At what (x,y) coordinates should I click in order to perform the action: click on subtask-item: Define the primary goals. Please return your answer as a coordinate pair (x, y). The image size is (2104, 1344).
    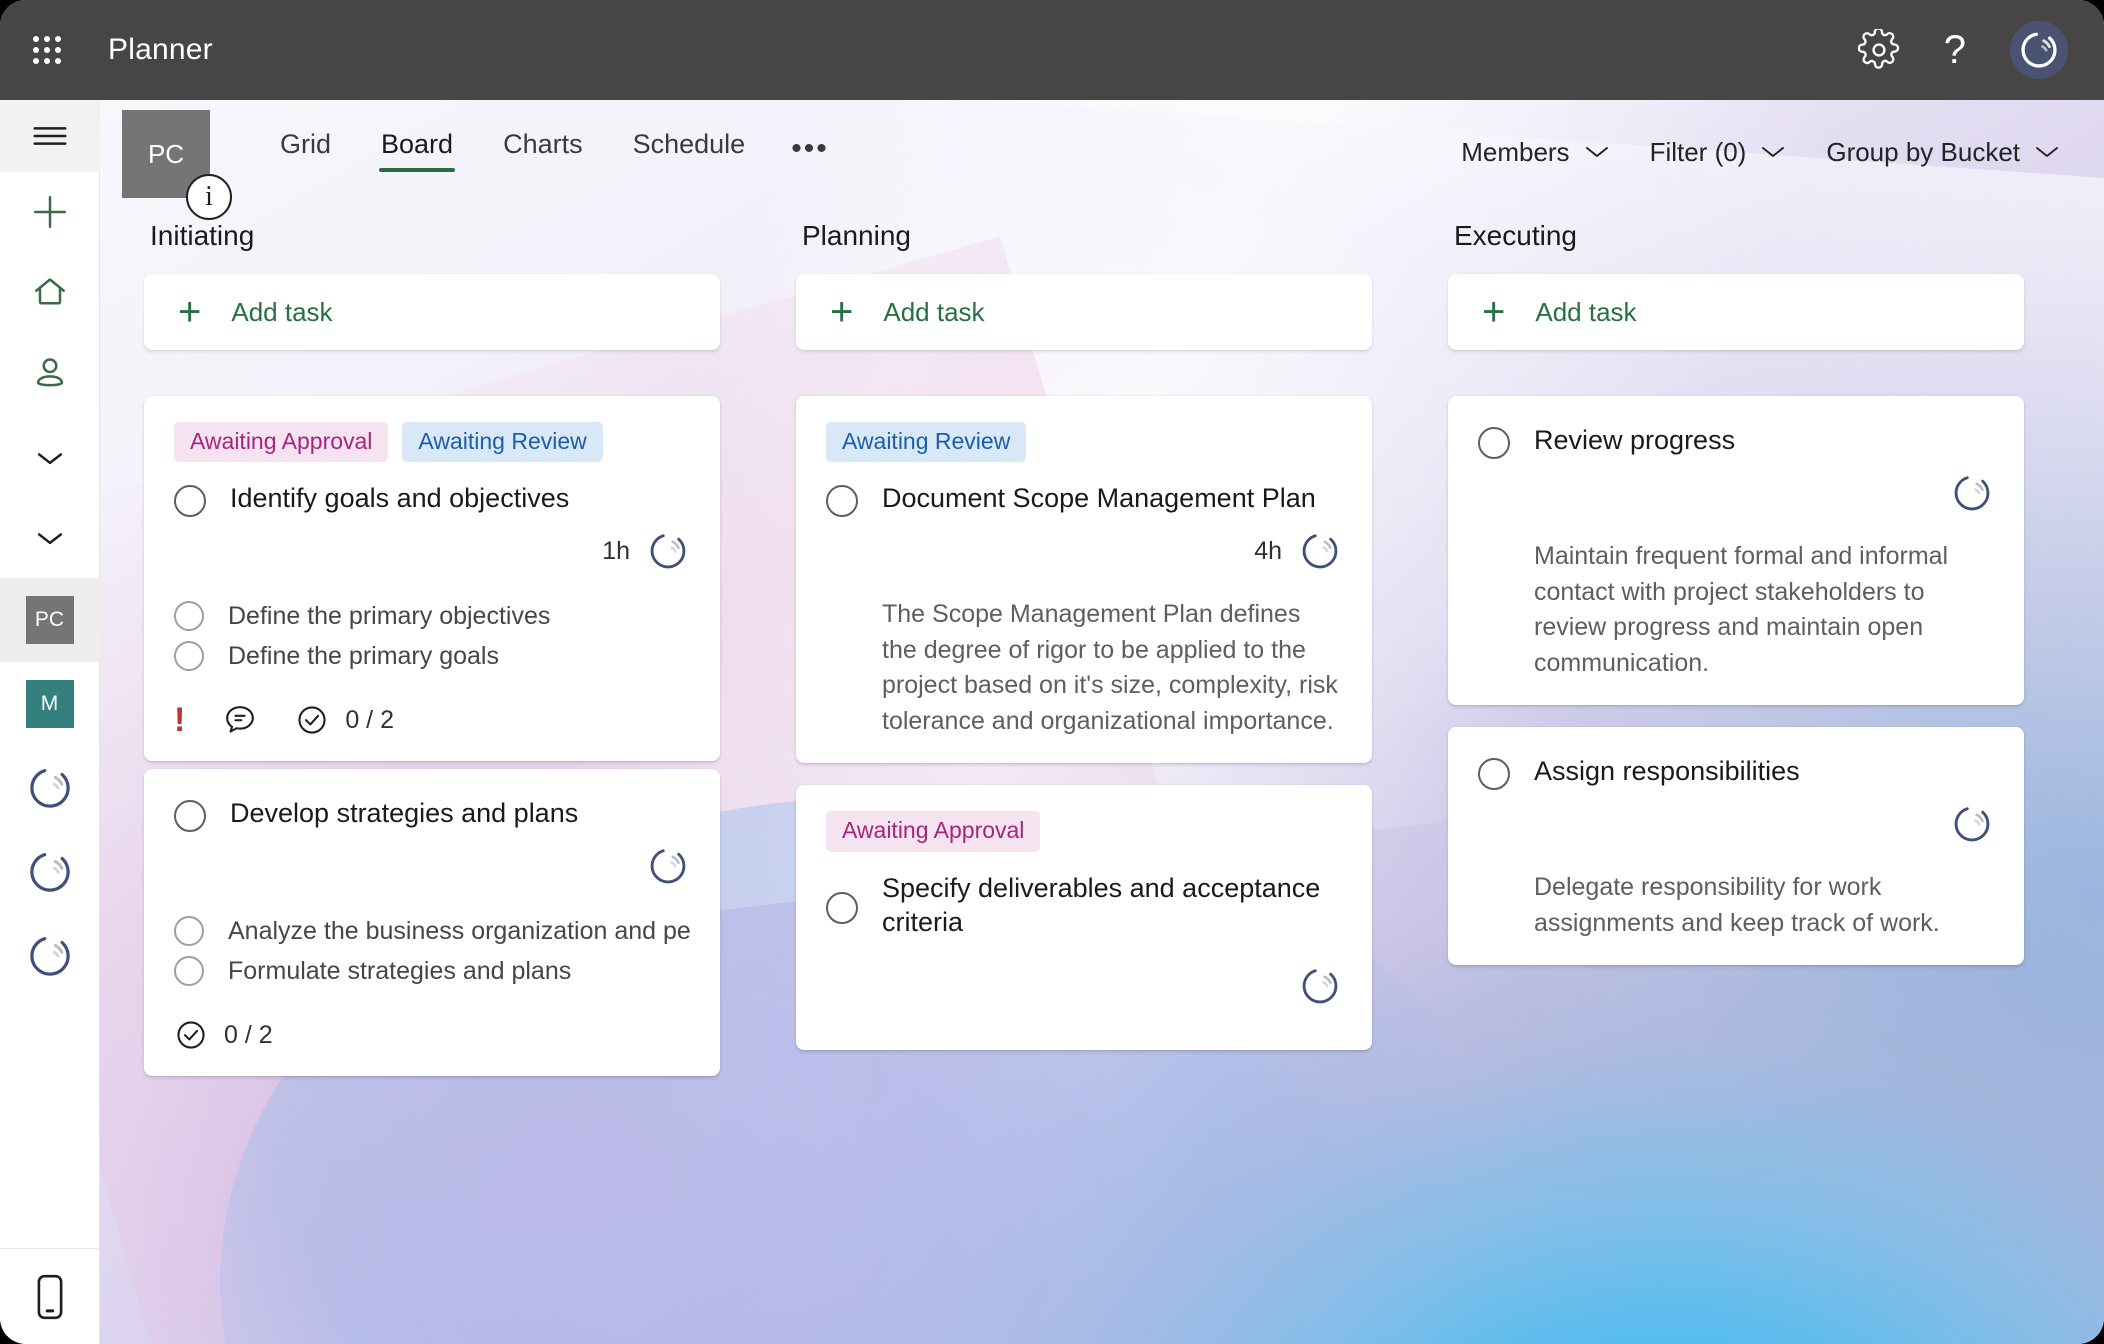
    Looking at the image, I should click on (432, 656).